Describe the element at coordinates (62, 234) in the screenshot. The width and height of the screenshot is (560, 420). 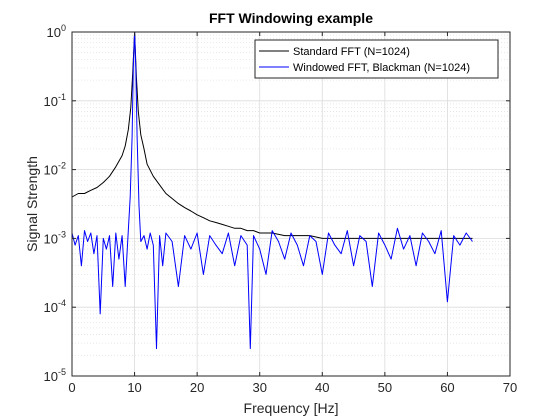
I see `y-tick-label-exponent: -3` at that location.